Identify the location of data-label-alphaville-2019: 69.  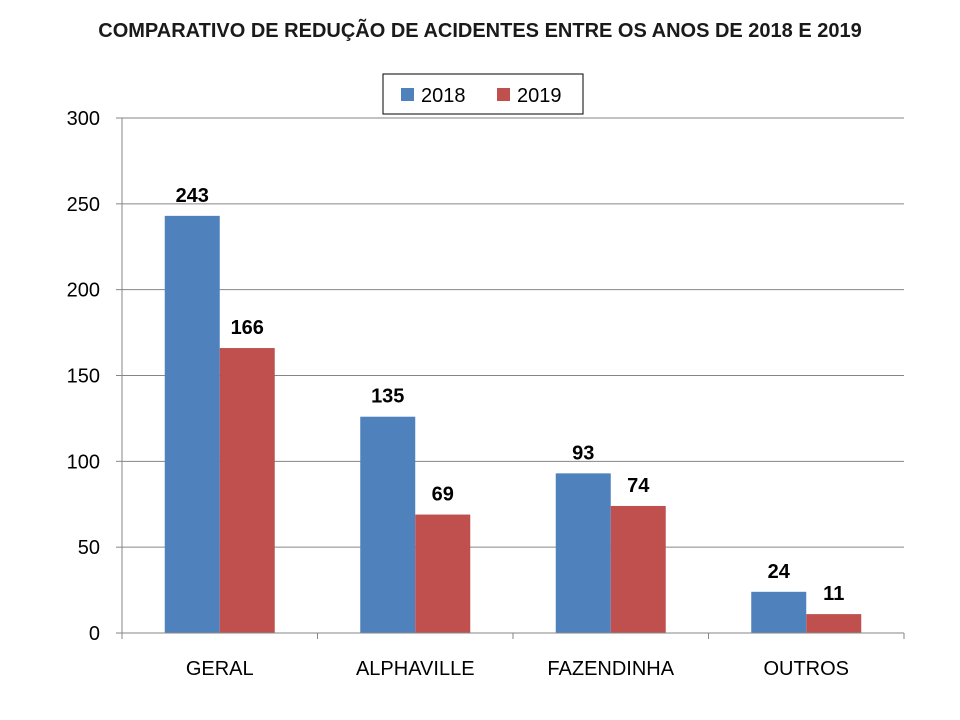
(443, 495).